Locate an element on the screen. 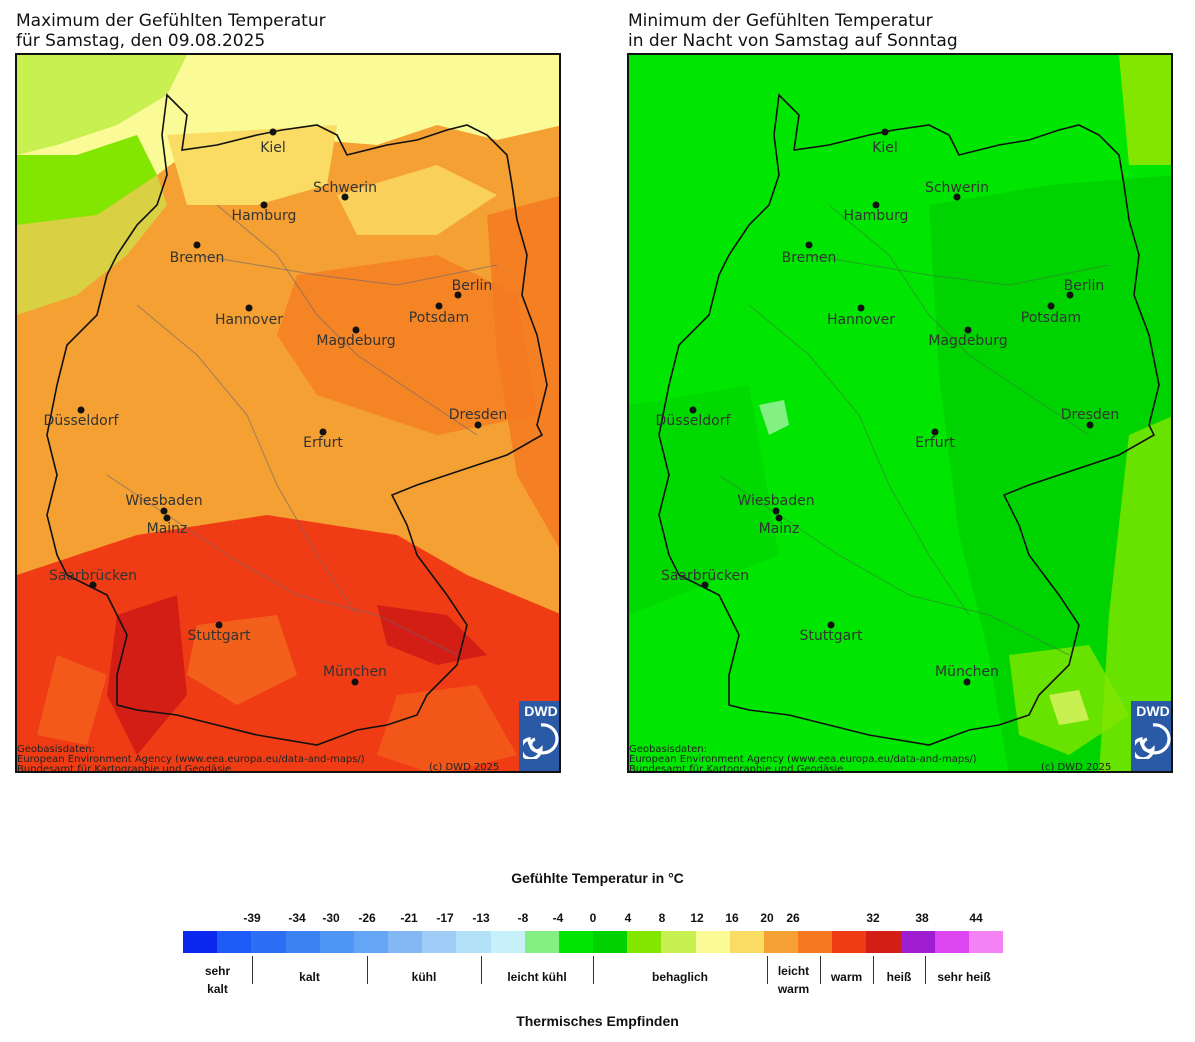 The height and width of the screenshot is (1042, 1195). city-label: Schwerin is located at coordinates (345, 188).